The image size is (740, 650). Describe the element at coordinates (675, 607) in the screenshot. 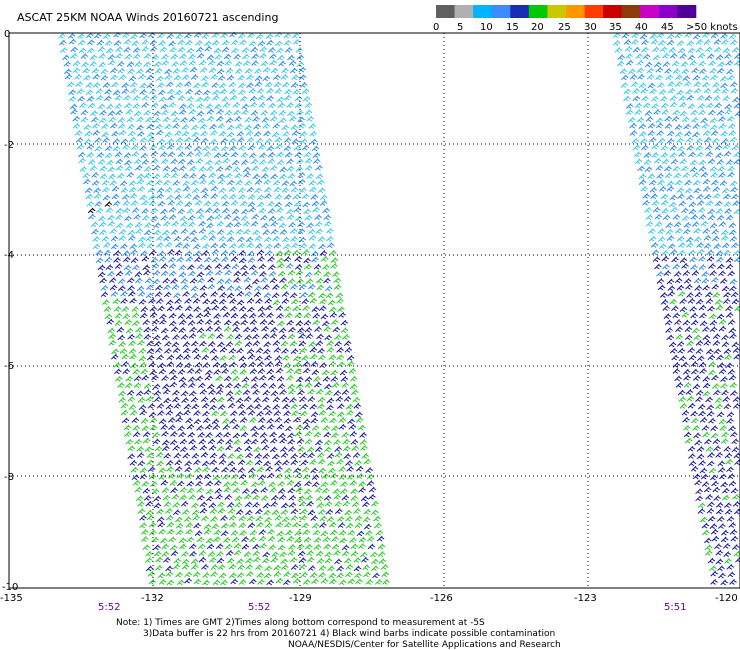

I see `pass-time: 5:51` at that location.